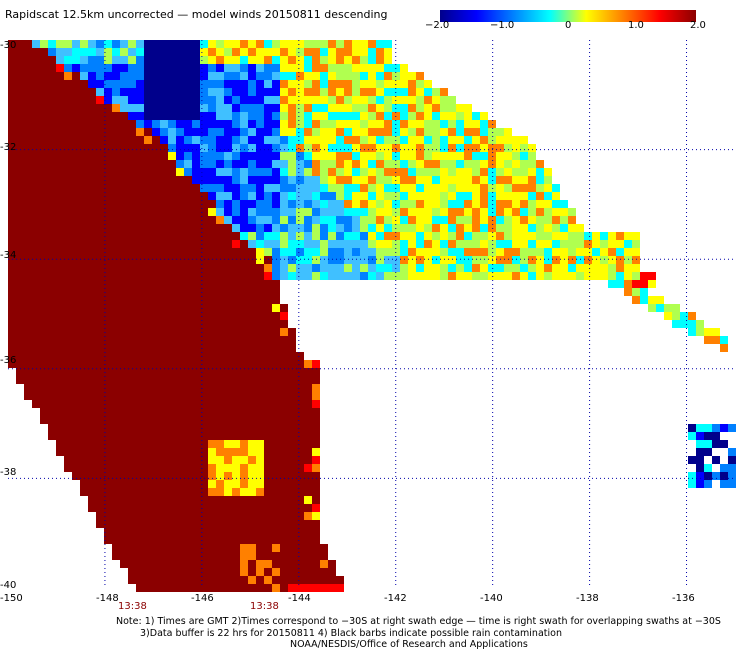 The height and width of the screenshot is (650, 740). Describe the element at coordinates (437, 25) in the screenshot. I see `colorbar-label-min: −2.0` at that location.